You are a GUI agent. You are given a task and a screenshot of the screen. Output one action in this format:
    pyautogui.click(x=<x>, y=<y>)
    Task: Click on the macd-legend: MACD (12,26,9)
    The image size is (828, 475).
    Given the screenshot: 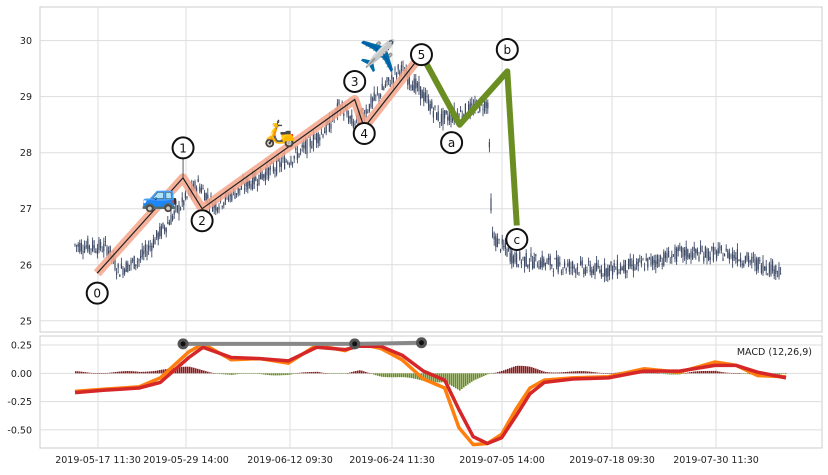 What is the action you would take?
    pyautogui.click(x=774, y=352)
    